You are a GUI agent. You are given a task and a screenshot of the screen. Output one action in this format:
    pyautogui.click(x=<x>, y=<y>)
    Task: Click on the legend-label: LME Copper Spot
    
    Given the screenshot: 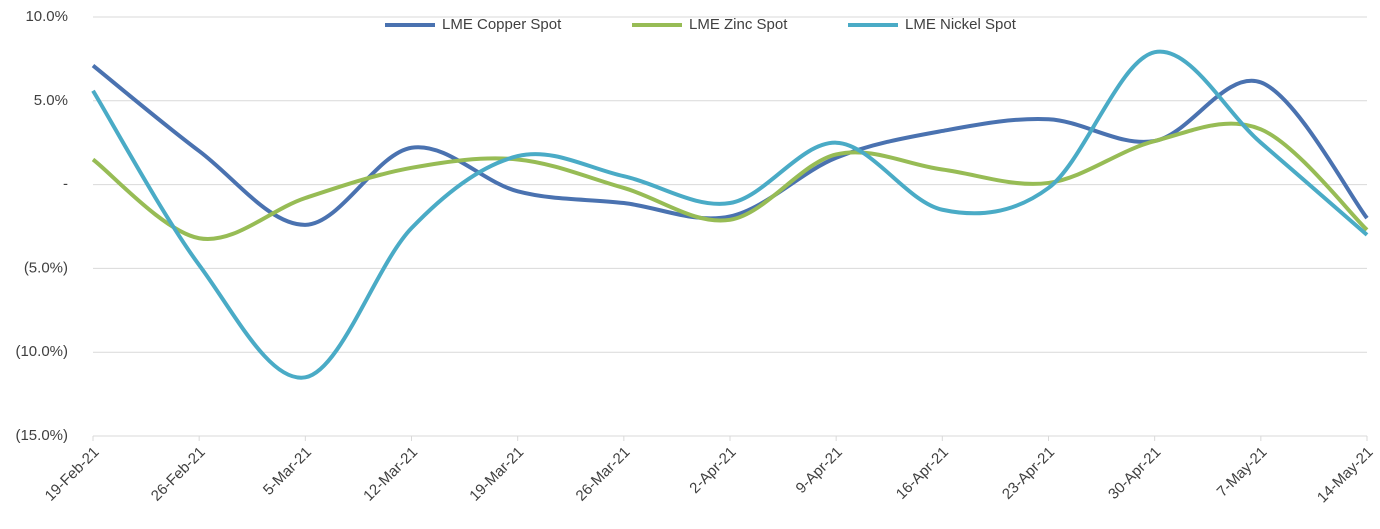 What is the action you would take?
    pyautogui.click(x=502, y=24)
    